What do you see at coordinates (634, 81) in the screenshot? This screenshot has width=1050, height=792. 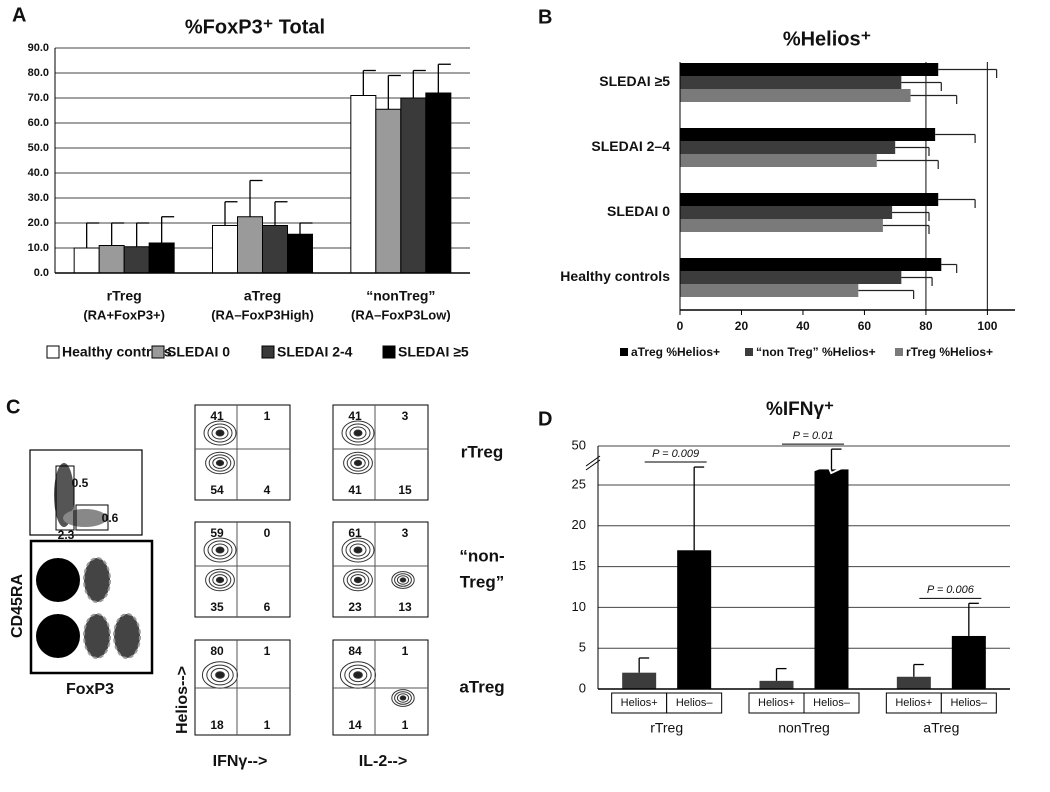 I see `y-tick-label: SLEDAI ≥5` at bounding box center [634, 81].